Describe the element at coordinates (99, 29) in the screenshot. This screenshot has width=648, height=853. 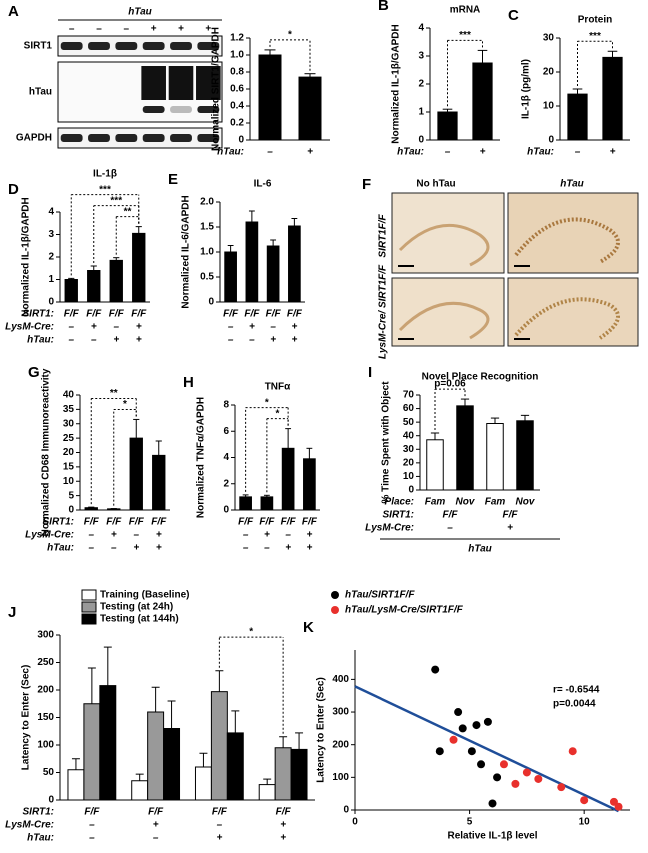
I see `lane-label: –` at that location.